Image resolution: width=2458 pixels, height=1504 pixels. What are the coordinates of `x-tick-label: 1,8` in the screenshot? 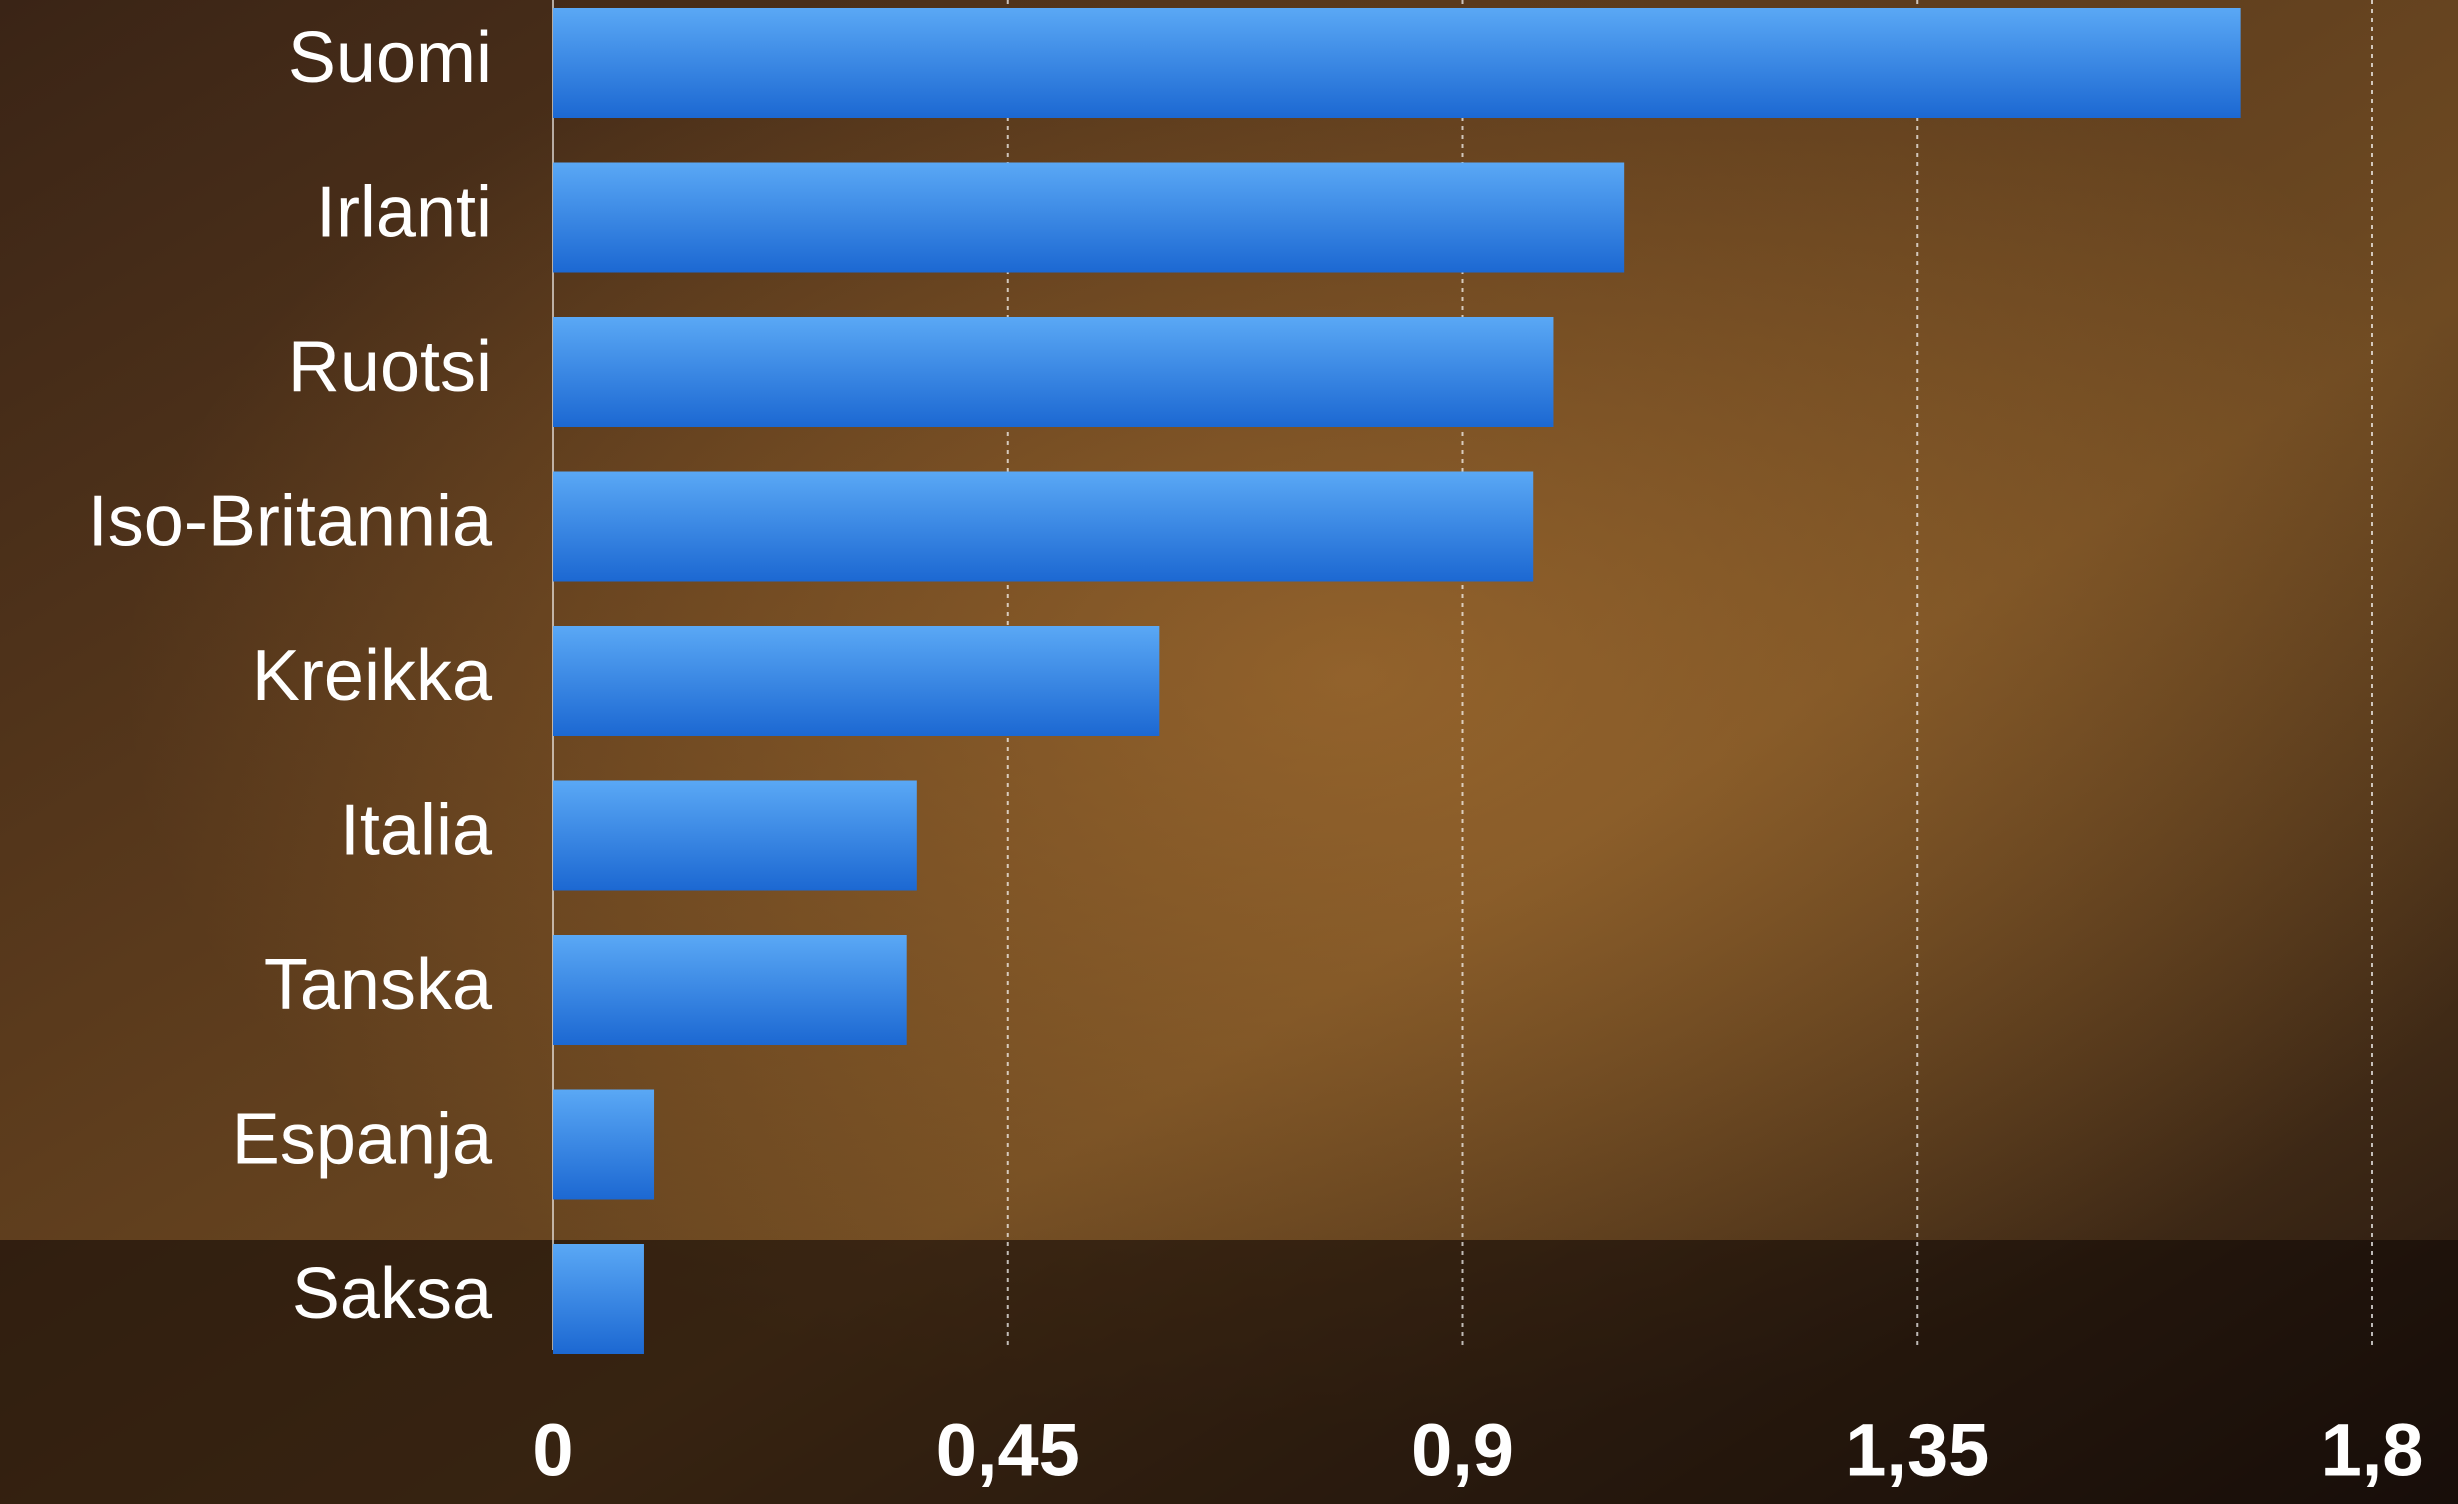 It's located at (2372, 1450).